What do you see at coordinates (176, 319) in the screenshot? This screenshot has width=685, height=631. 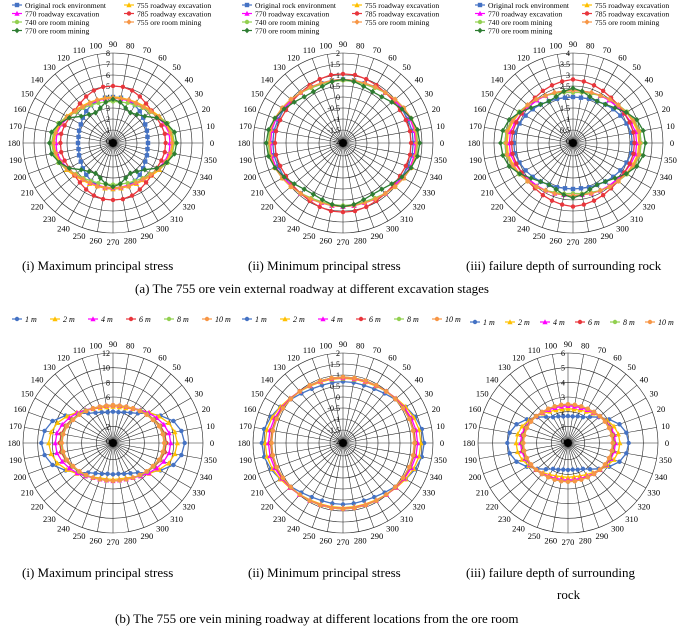 I see `legend-item: 8 m` at bounding box center [176, 319].